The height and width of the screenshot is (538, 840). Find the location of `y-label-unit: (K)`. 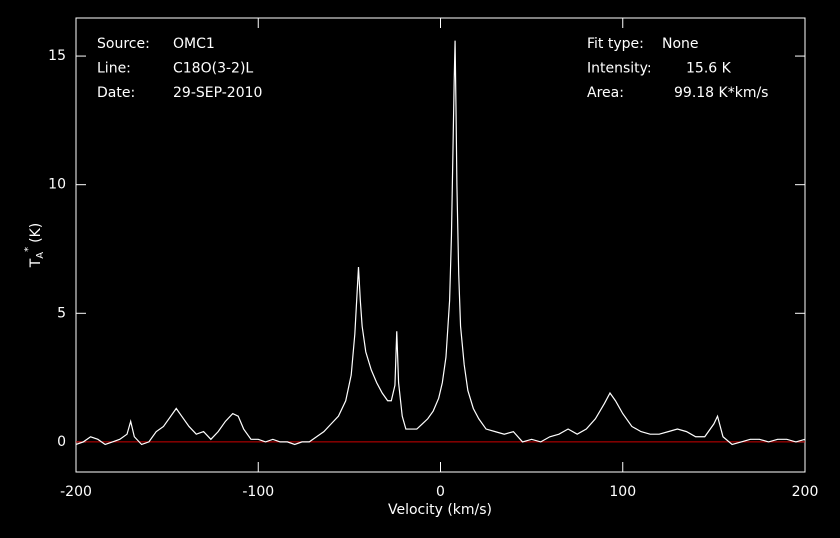

y-label-unit: (K) is located at coordinates (36, 233).